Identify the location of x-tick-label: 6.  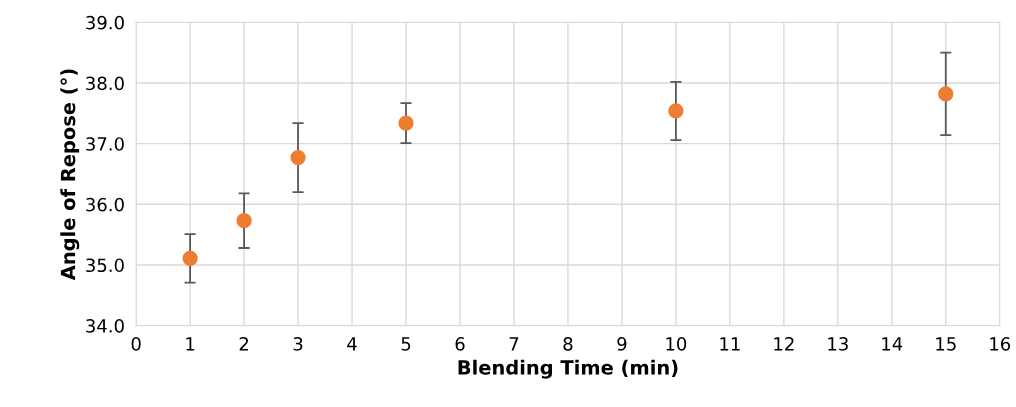
(460, 344).